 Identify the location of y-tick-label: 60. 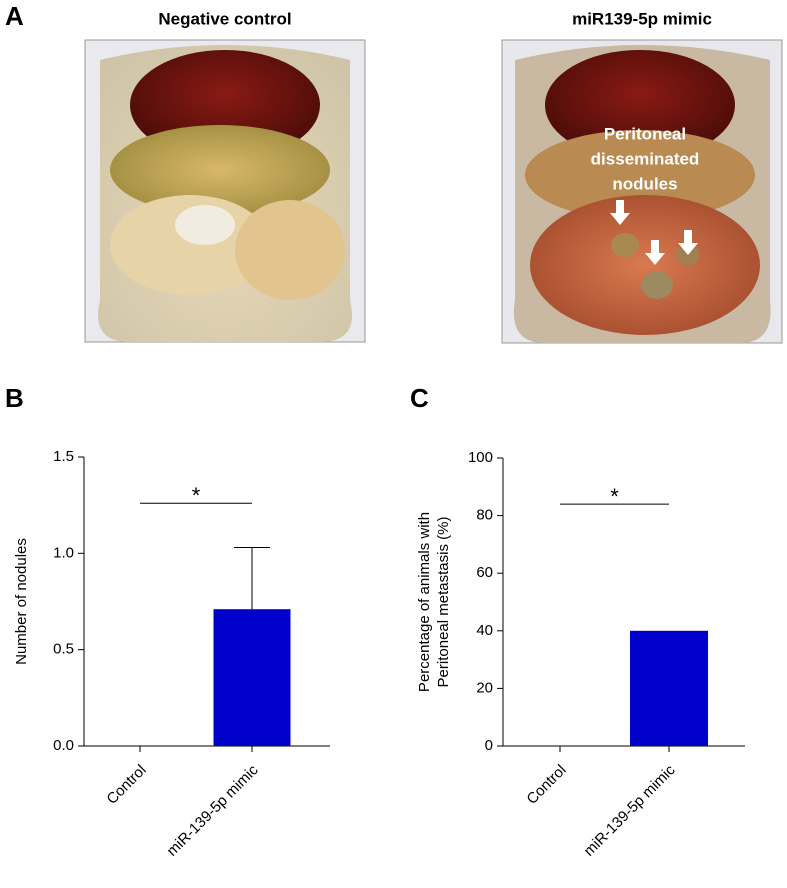
(484, 572).